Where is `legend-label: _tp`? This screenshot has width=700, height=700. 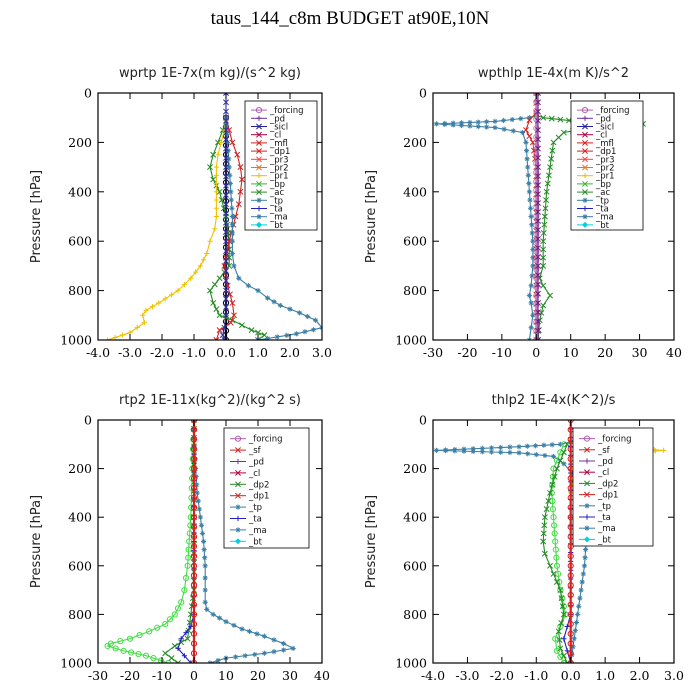 legend-label: _tp is located at coordinates (255, 508).